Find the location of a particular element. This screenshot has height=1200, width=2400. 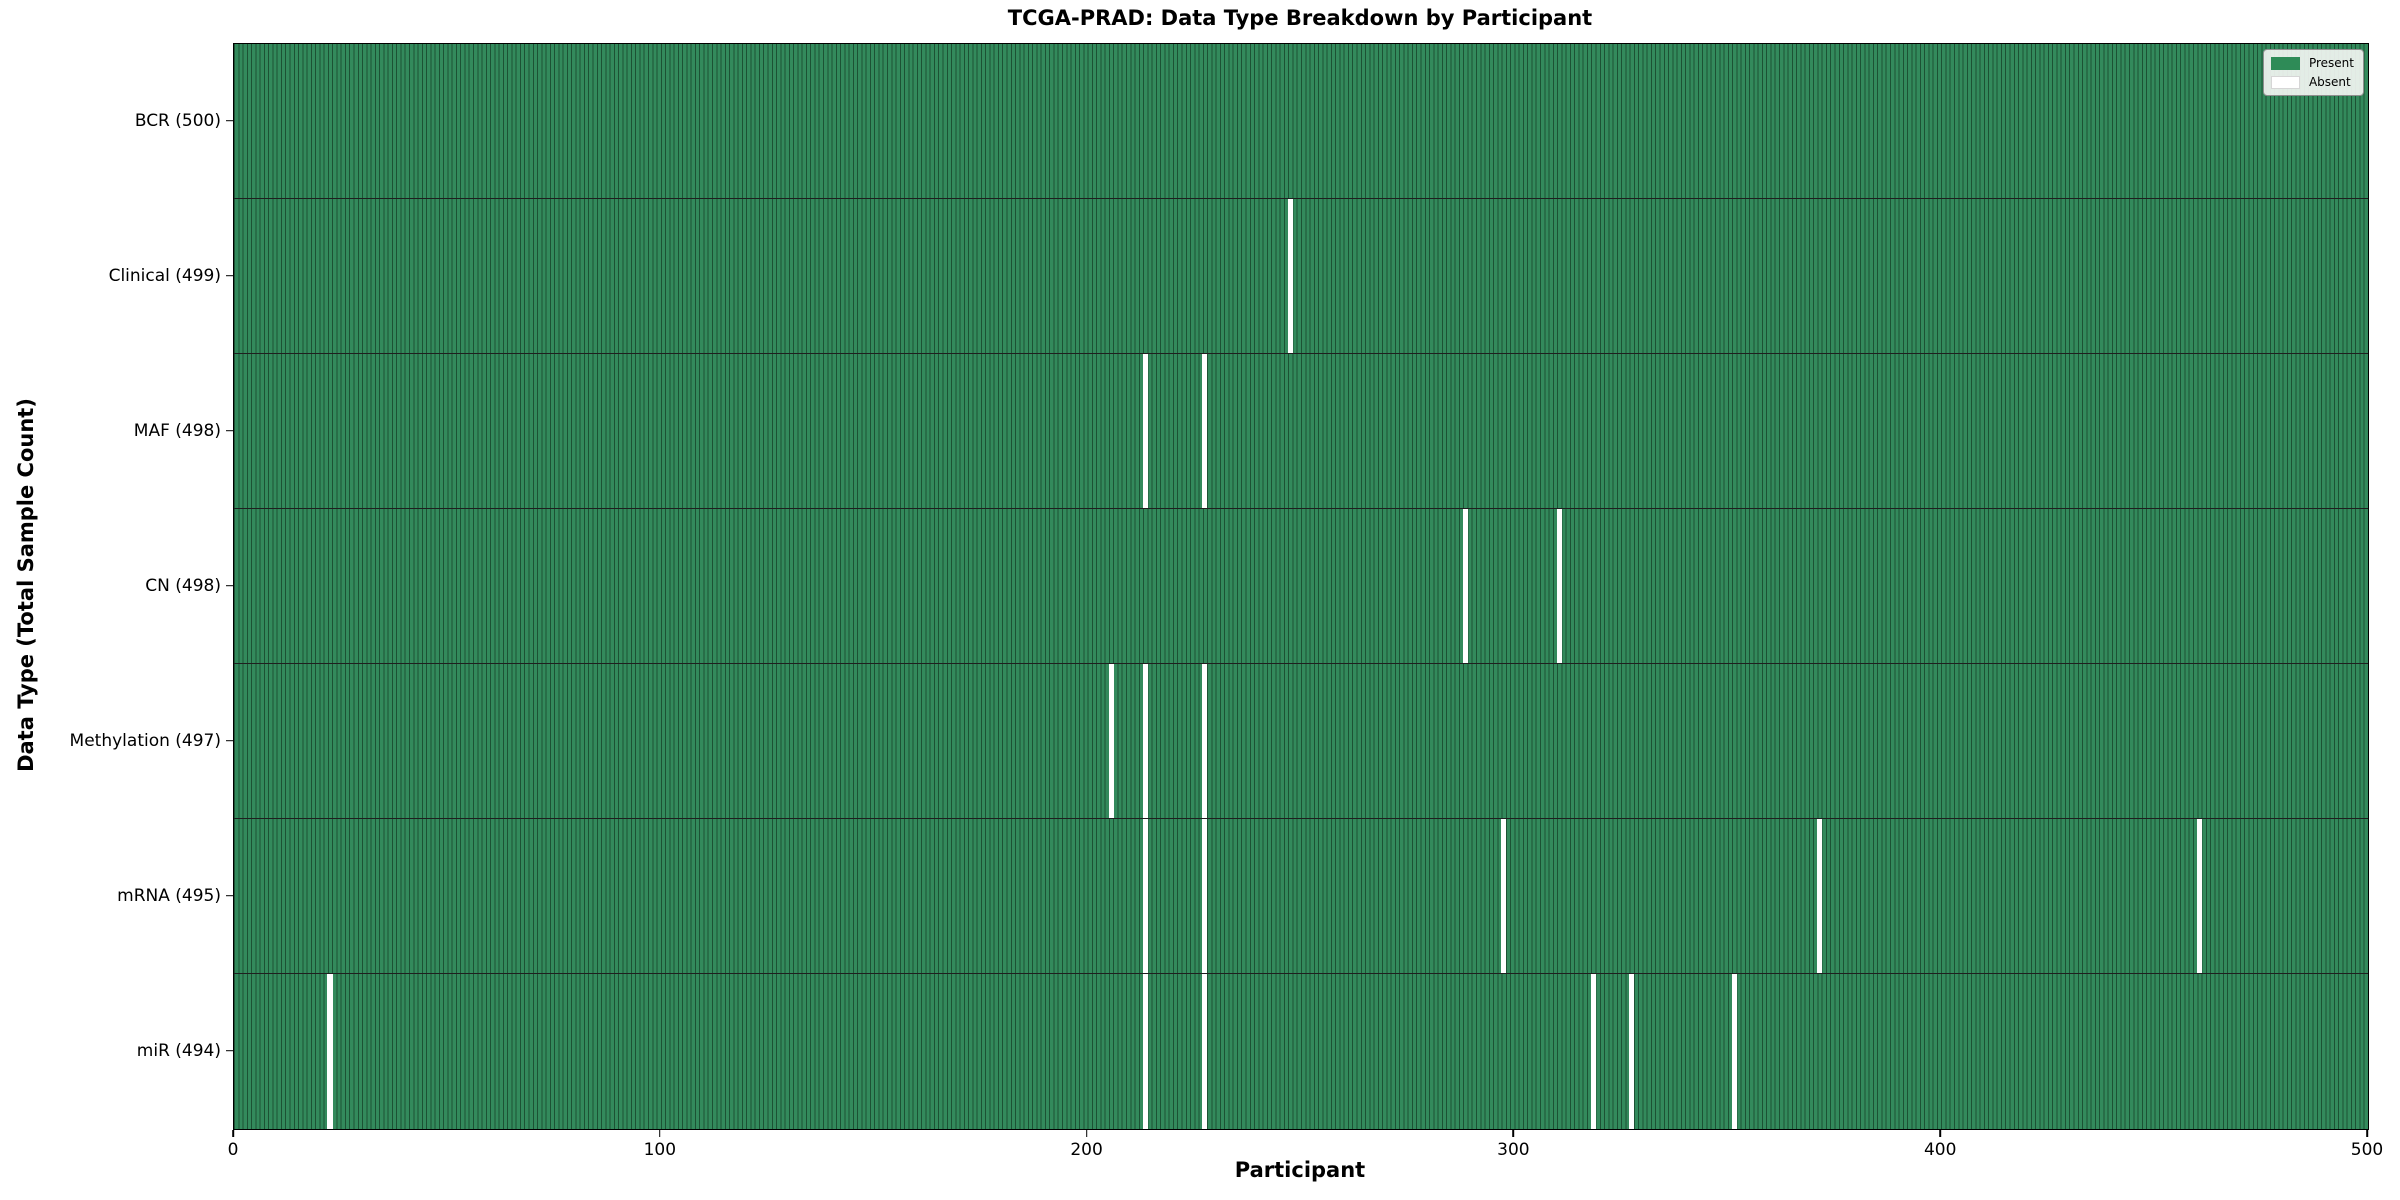

heatmap-row-bcr is located at coordinates (1301, 121).